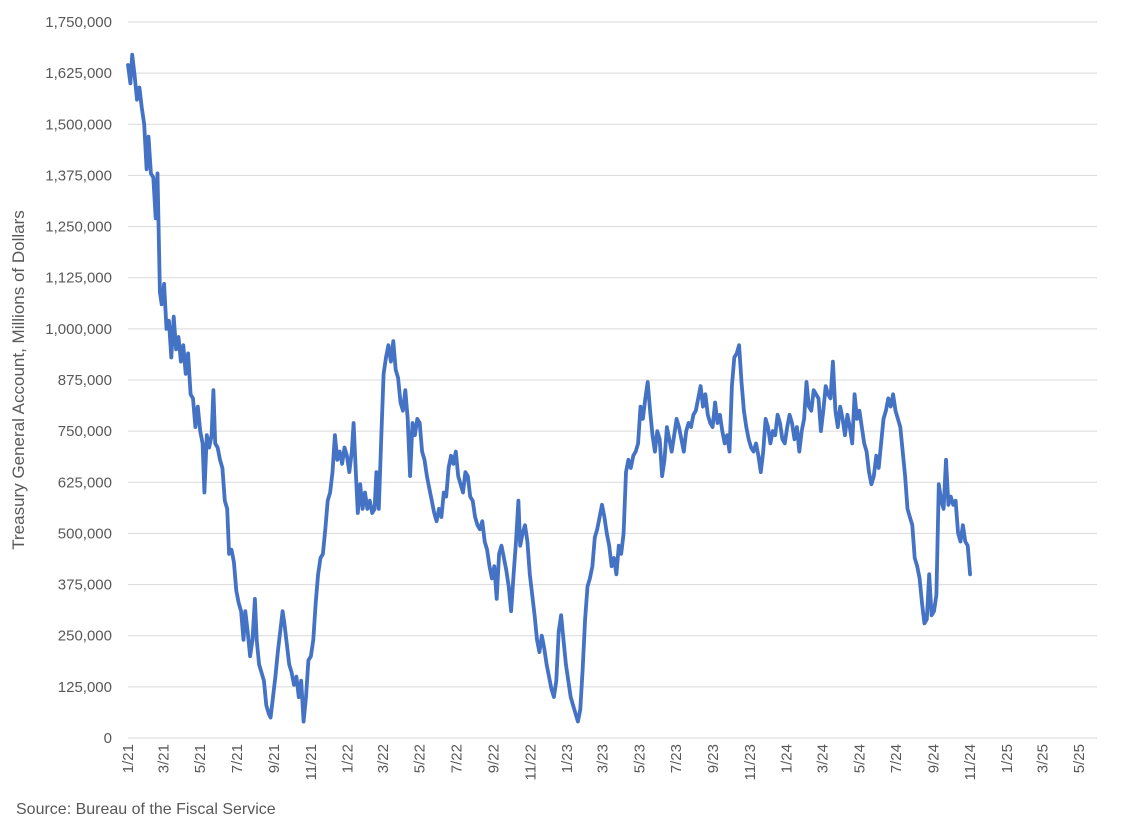 The width and height of the screenshot is (1125, 825). What do you see at coordinates (128, 758) in the screenshot?
I see `x-tick-label: 1/21` at bounding box center [128, 758].